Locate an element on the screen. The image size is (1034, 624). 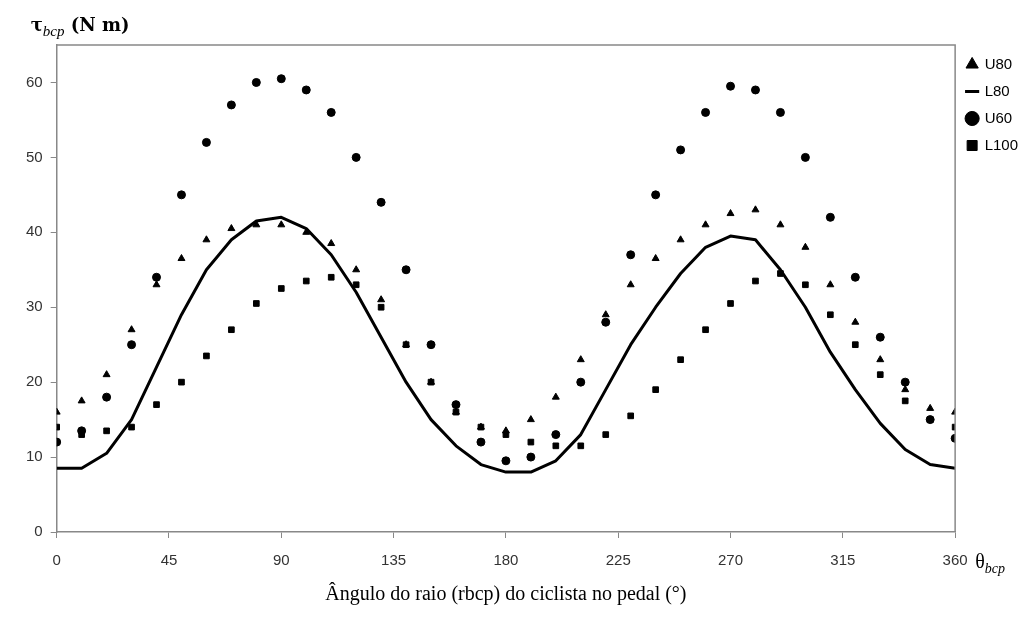
x-tick-label: 360 is located at coordinates (955, 560).